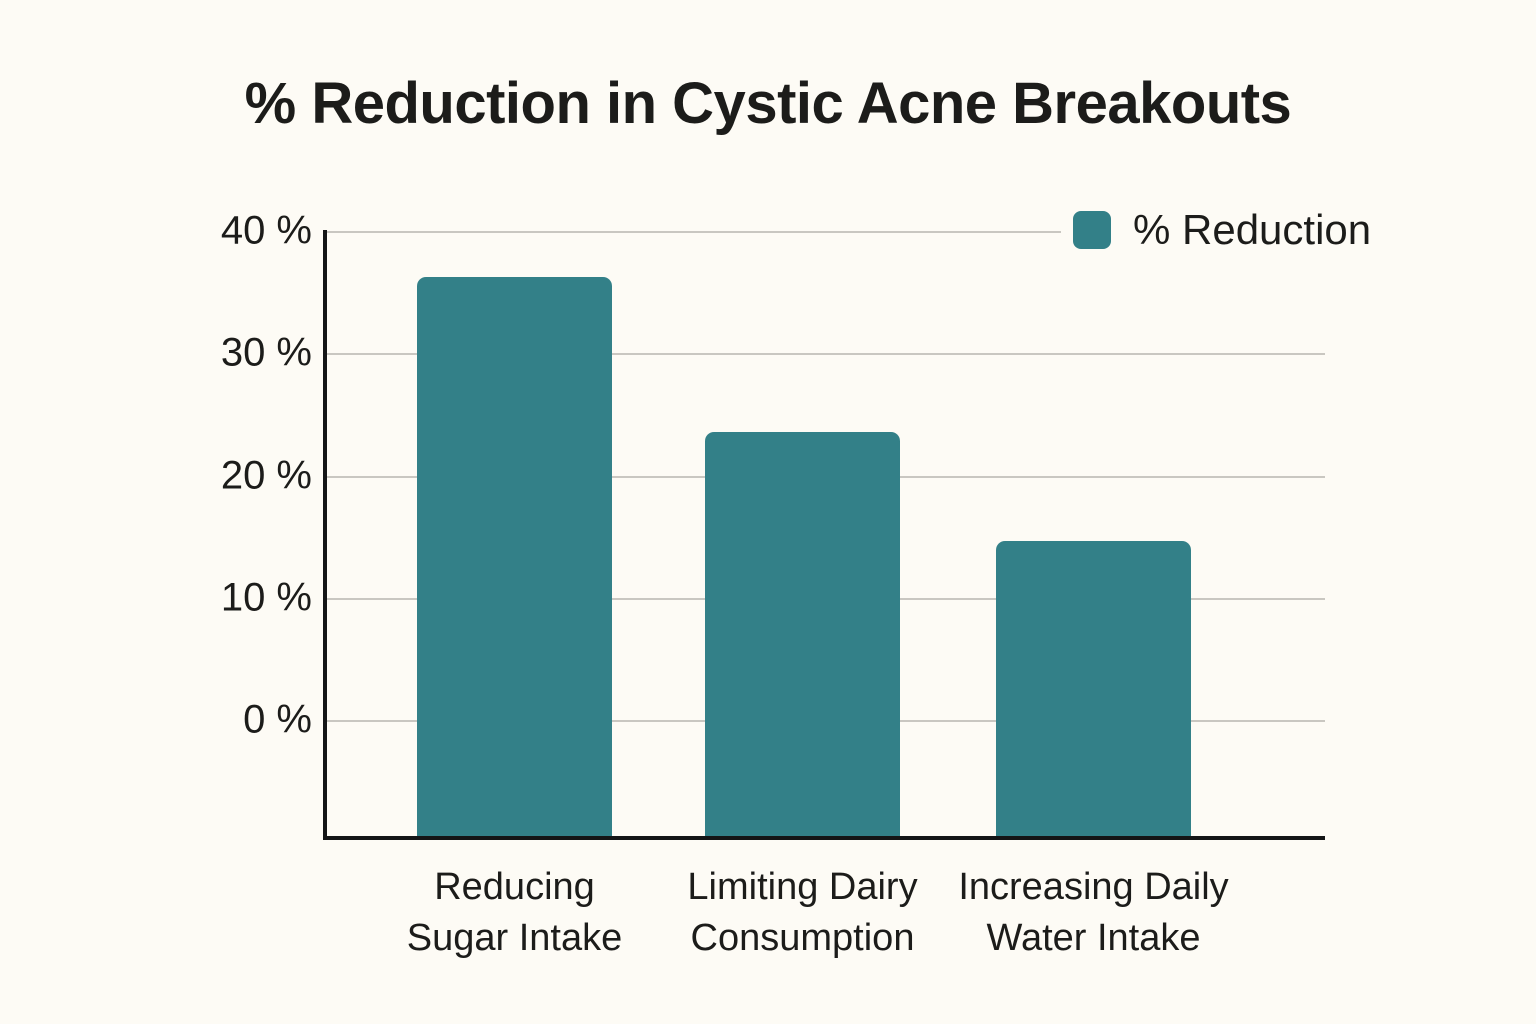 The width and height of the screenshot is (1536, 1024). Describe the element at coordinates (1092, 230) in the screenshot. I see `legend-swatch-icon` at that location.